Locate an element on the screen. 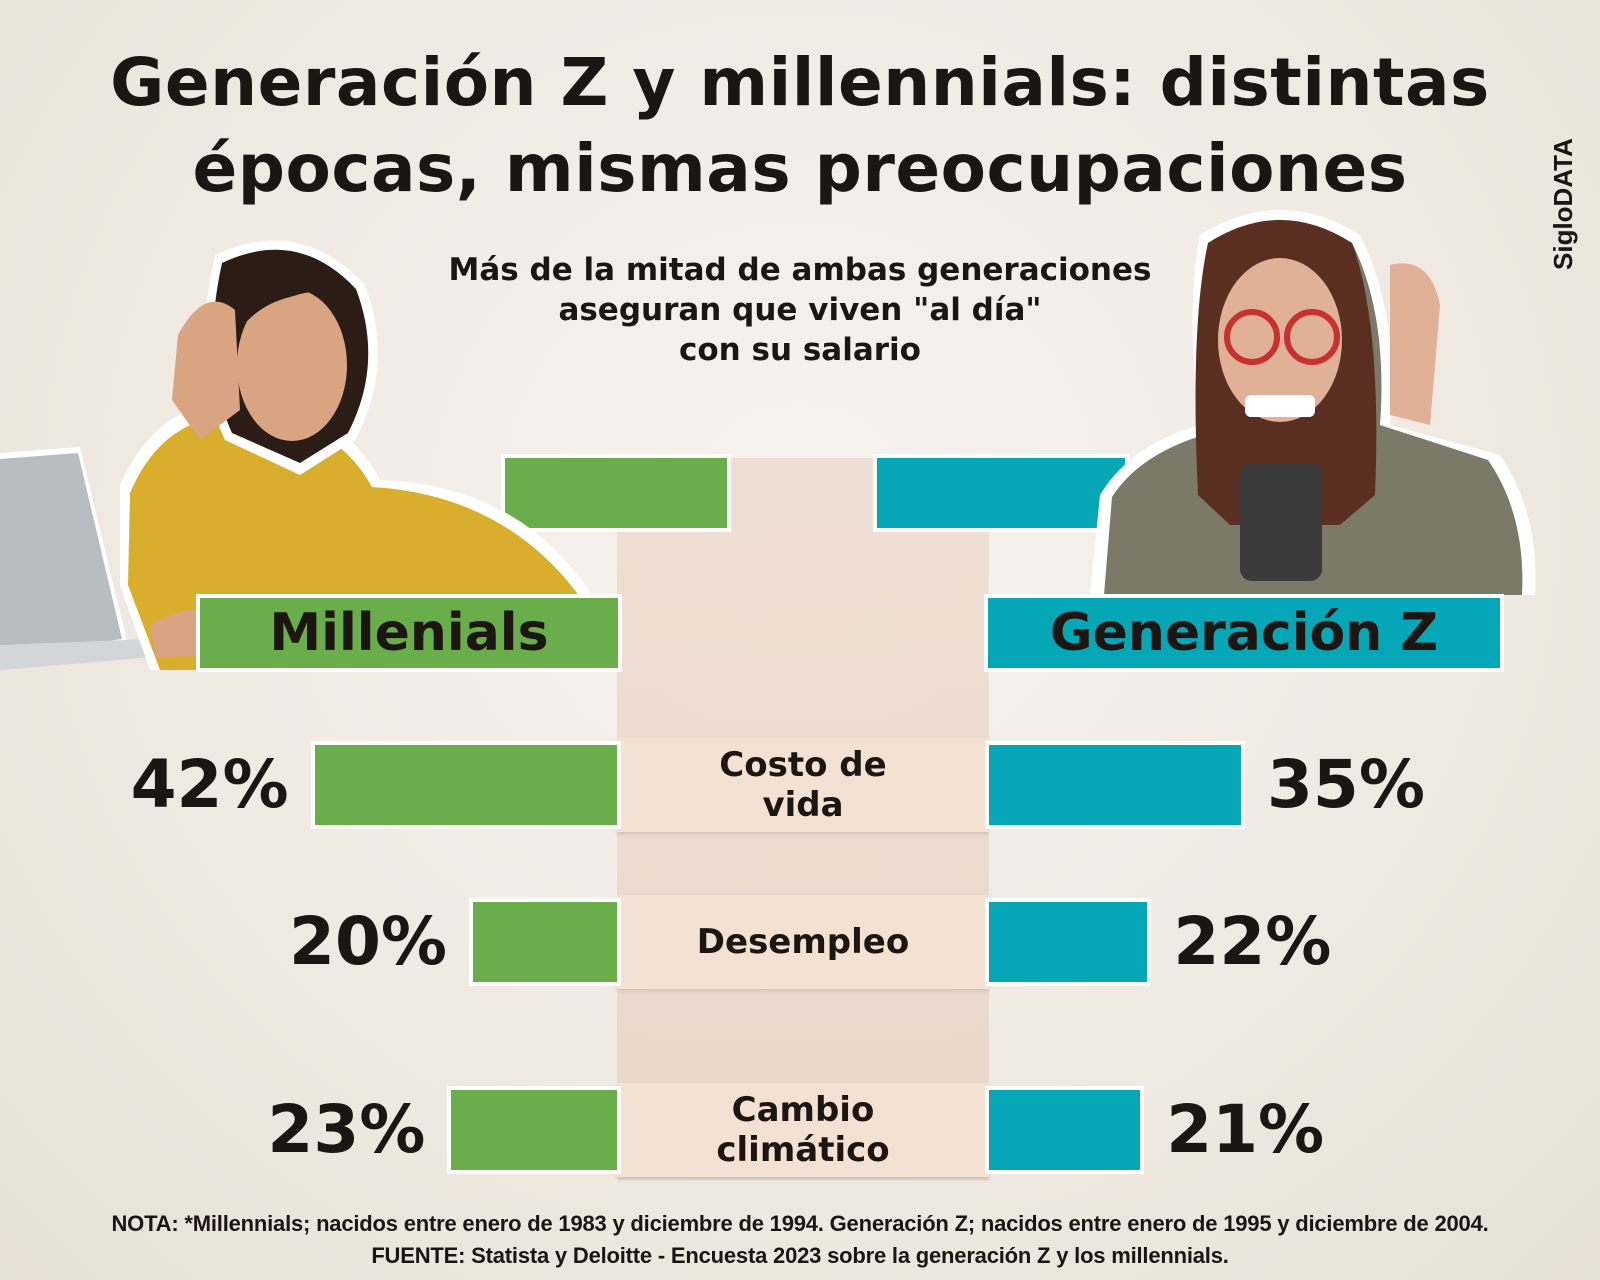 The width and height of the screenshot is (1600, 1280). value-label-millenials: 42% is located at coordinates (209, 784).